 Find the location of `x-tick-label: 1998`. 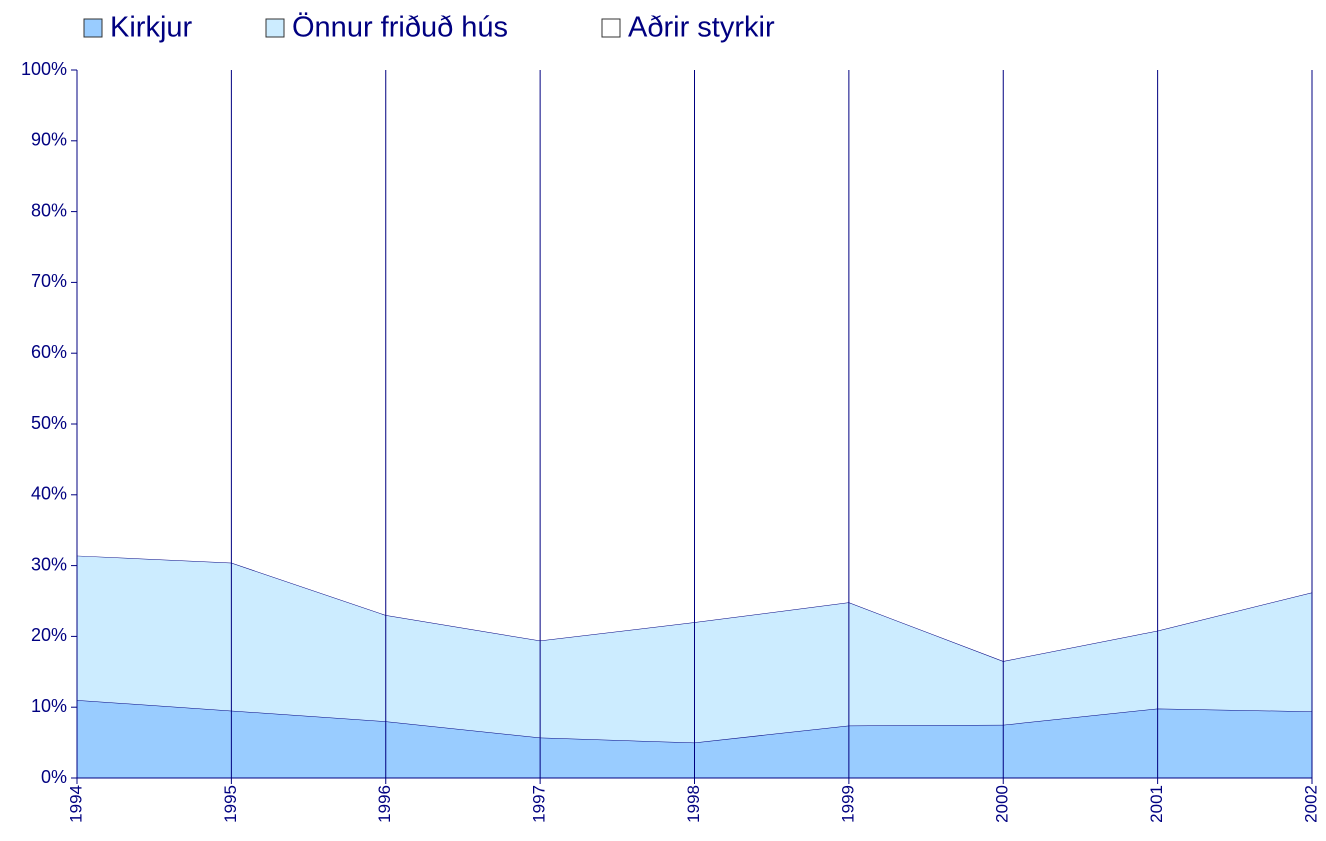

x-tick-label: 1998 is located at coordinates (693, 804).